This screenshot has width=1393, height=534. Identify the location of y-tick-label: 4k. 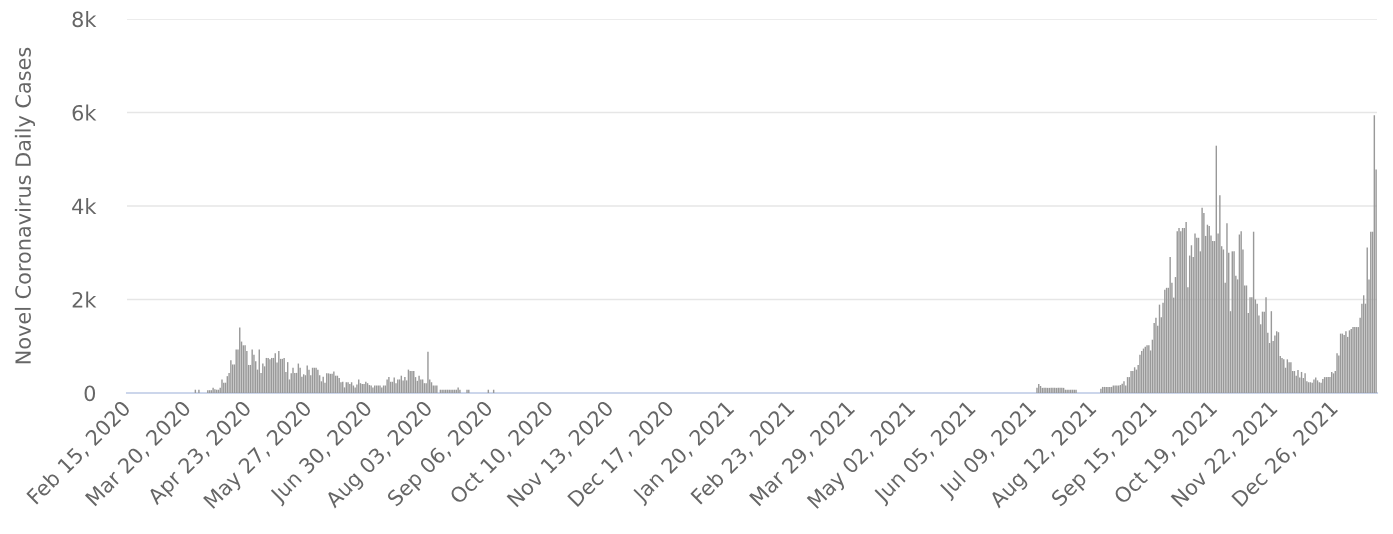
(84, 206).